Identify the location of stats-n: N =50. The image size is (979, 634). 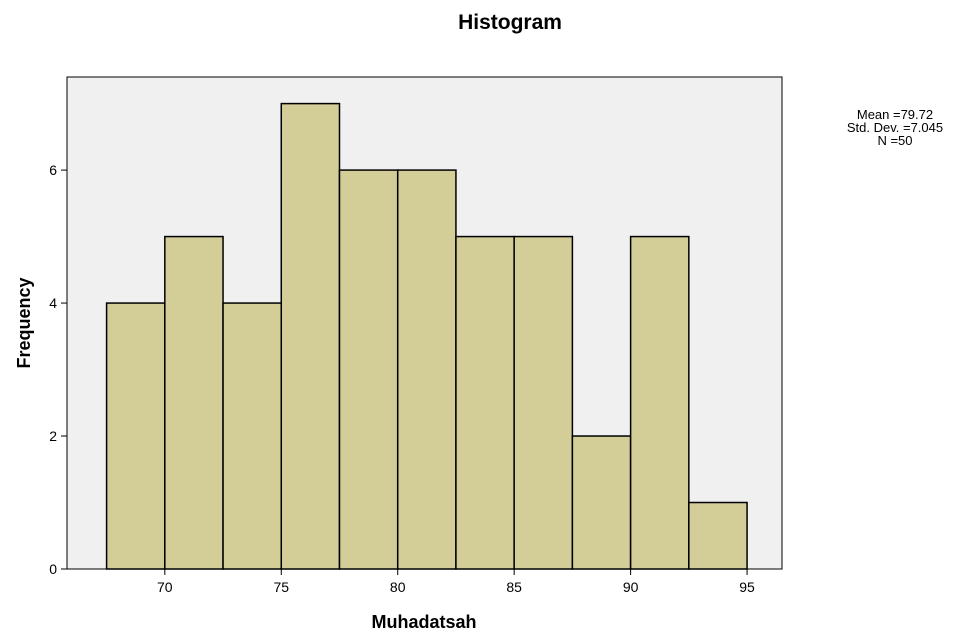
(895, 140).